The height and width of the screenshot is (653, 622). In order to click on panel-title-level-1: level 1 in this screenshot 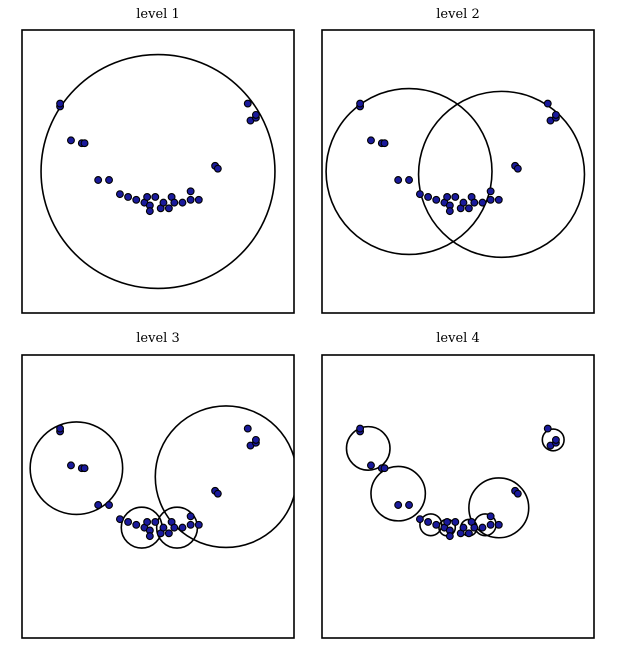, I will do `click(158, 14)`.